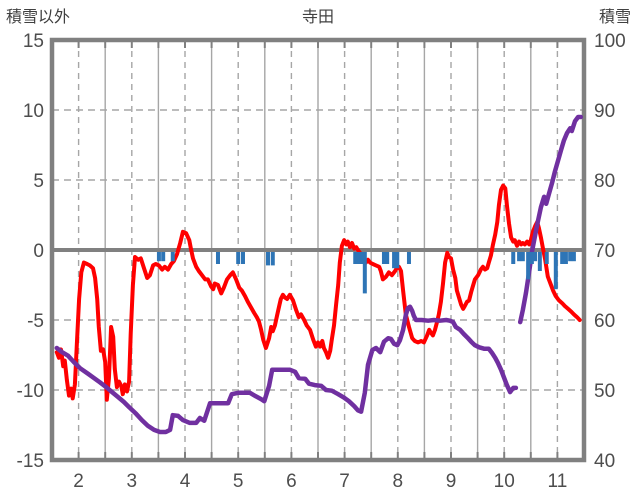 This screenshot has width=636, height=501. What do you see at coordinates (33, 111) in the screenshot?
I see `y-left-tick-label: 10` at bounding box center [33, 111].